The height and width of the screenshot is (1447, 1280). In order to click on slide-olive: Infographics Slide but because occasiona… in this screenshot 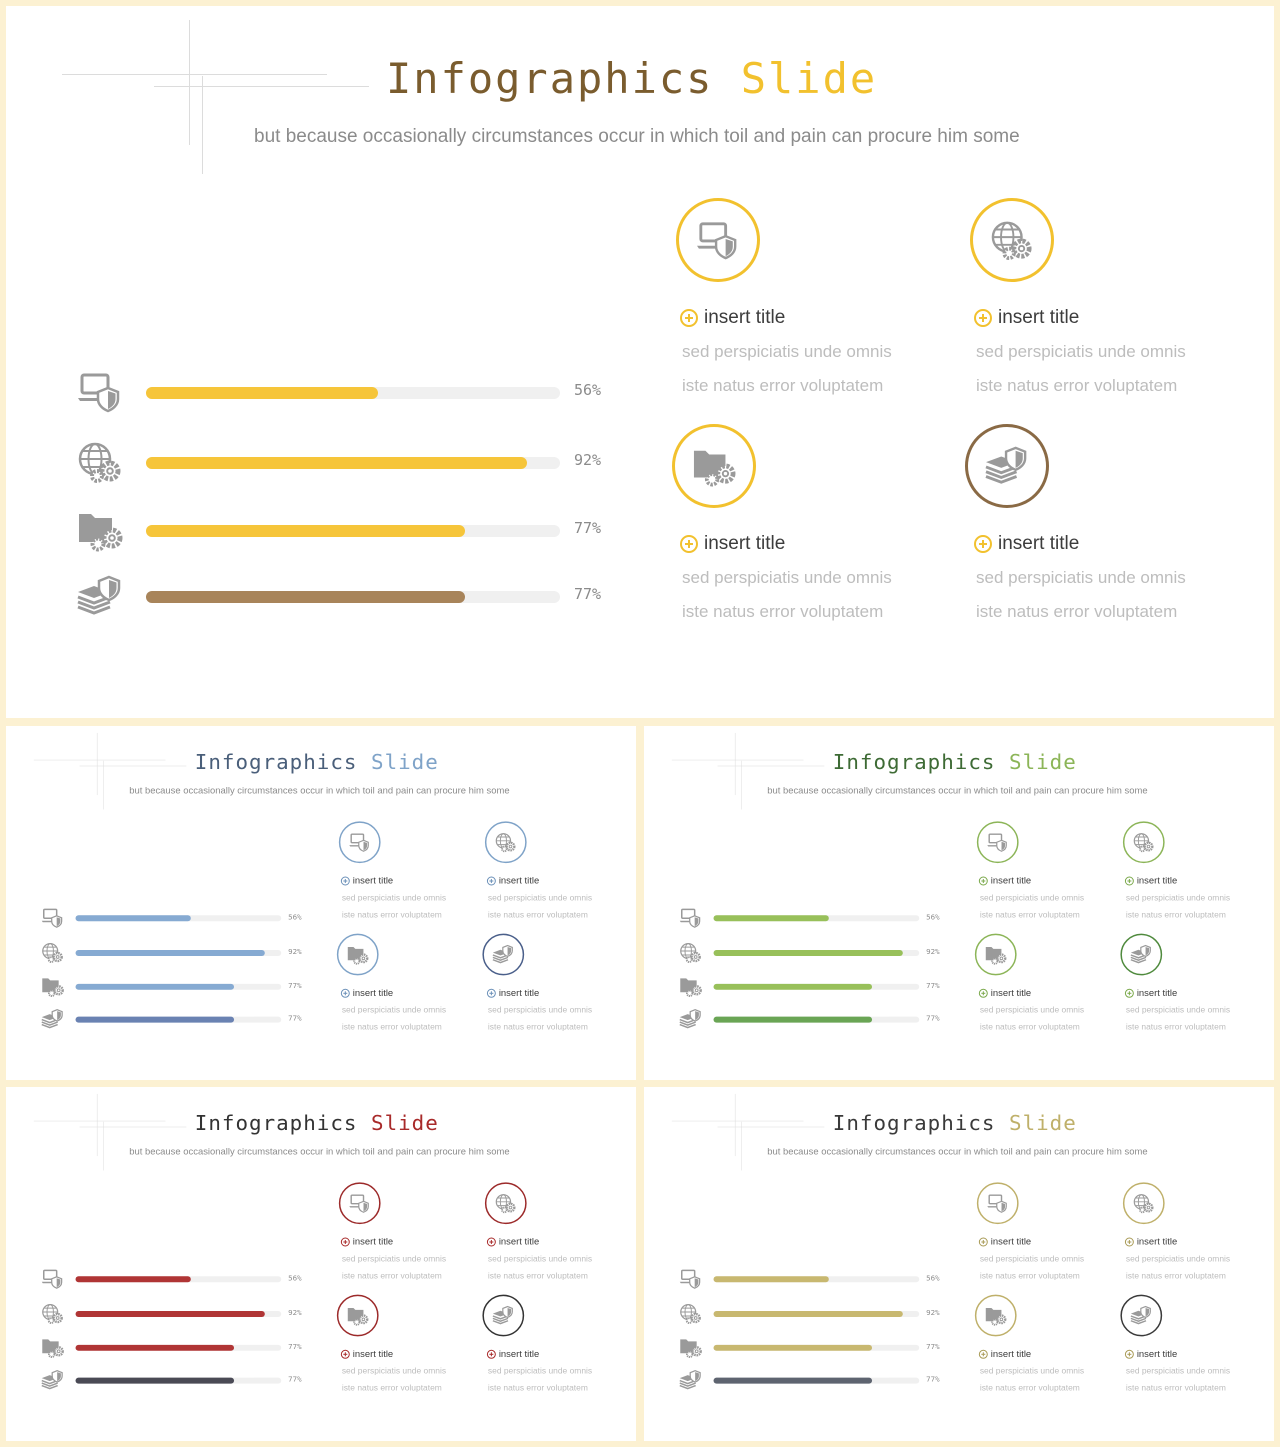, I will do `click(959, 1264)`.